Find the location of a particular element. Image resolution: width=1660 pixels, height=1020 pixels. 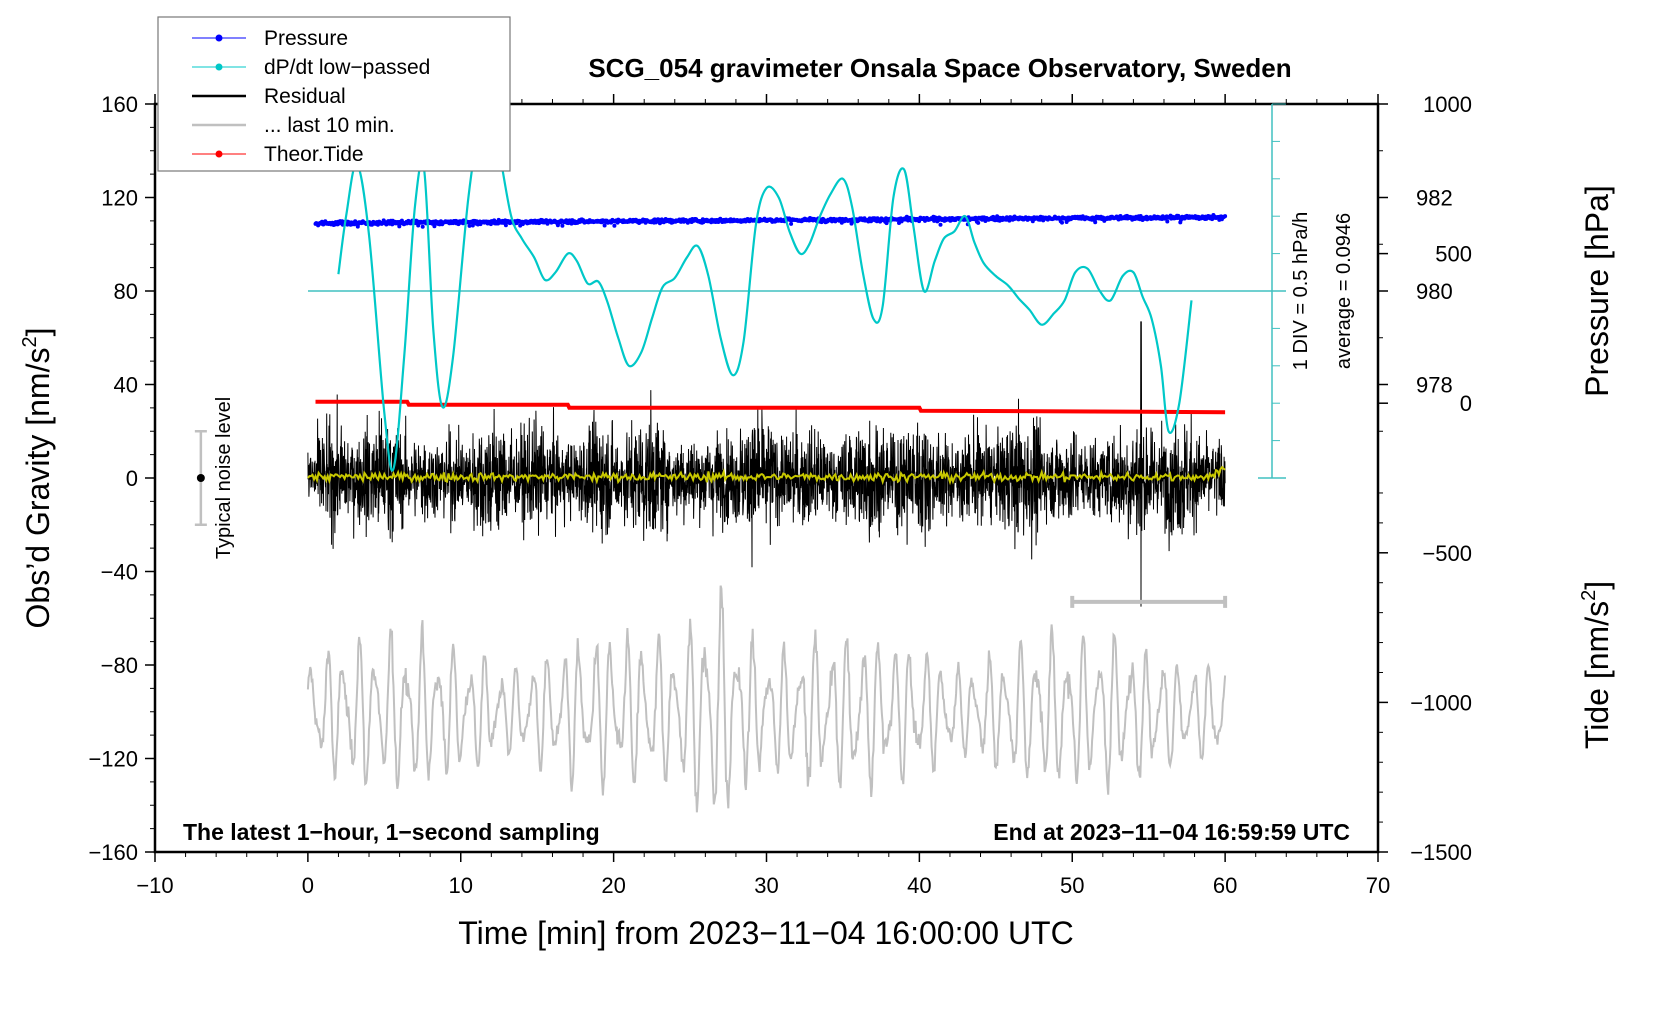

legend-label: Theor.Tide is located at coordinates (314, 154).